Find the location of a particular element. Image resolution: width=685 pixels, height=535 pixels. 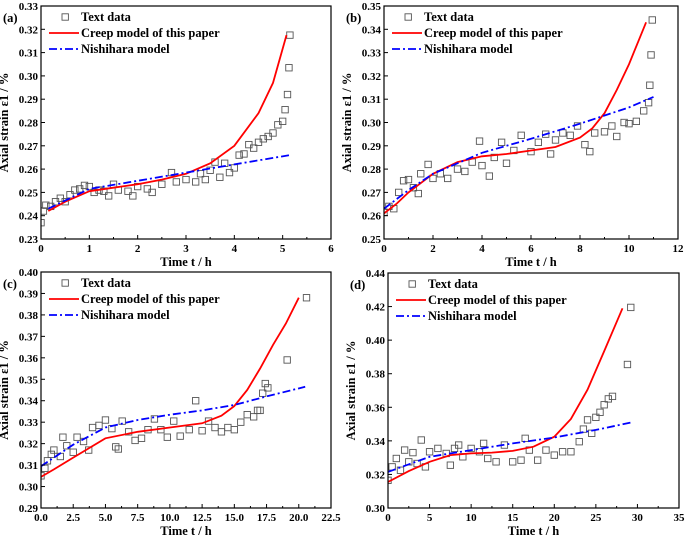

y-tick-label: 0.26 is located at coordinates (29, 170).